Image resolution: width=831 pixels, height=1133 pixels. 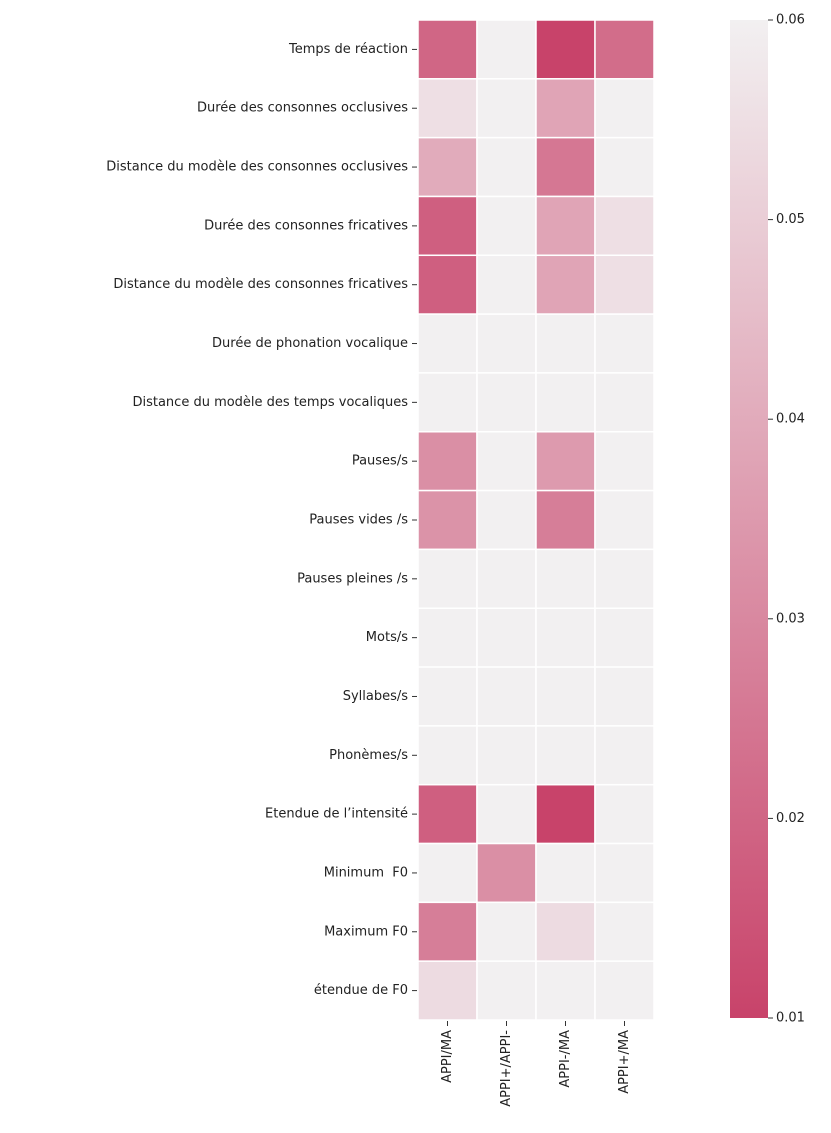 What do you see at coordinates (380, 461) in the screenshot?
I see `y-tick-label: Pauses/s` at bounding box center [380, 461].